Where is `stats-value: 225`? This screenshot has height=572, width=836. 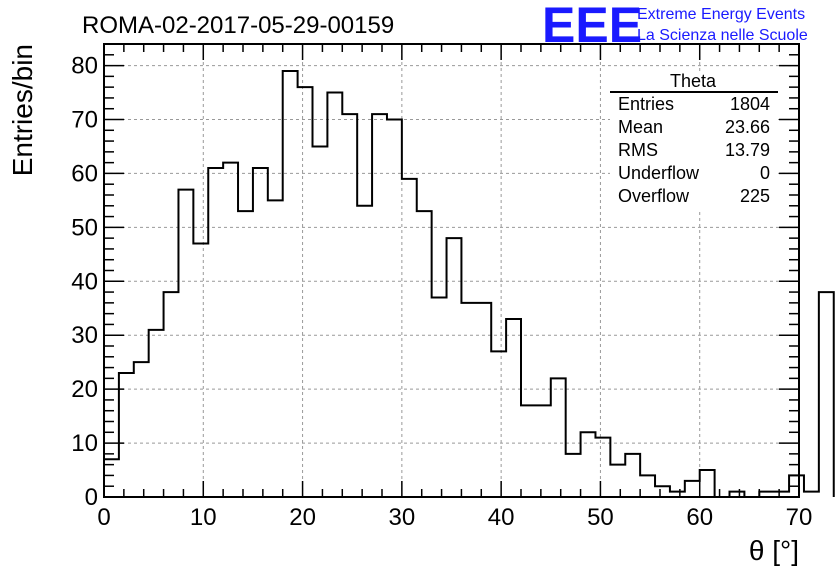 stats-value: 225 is located at coordinates (755, 196).